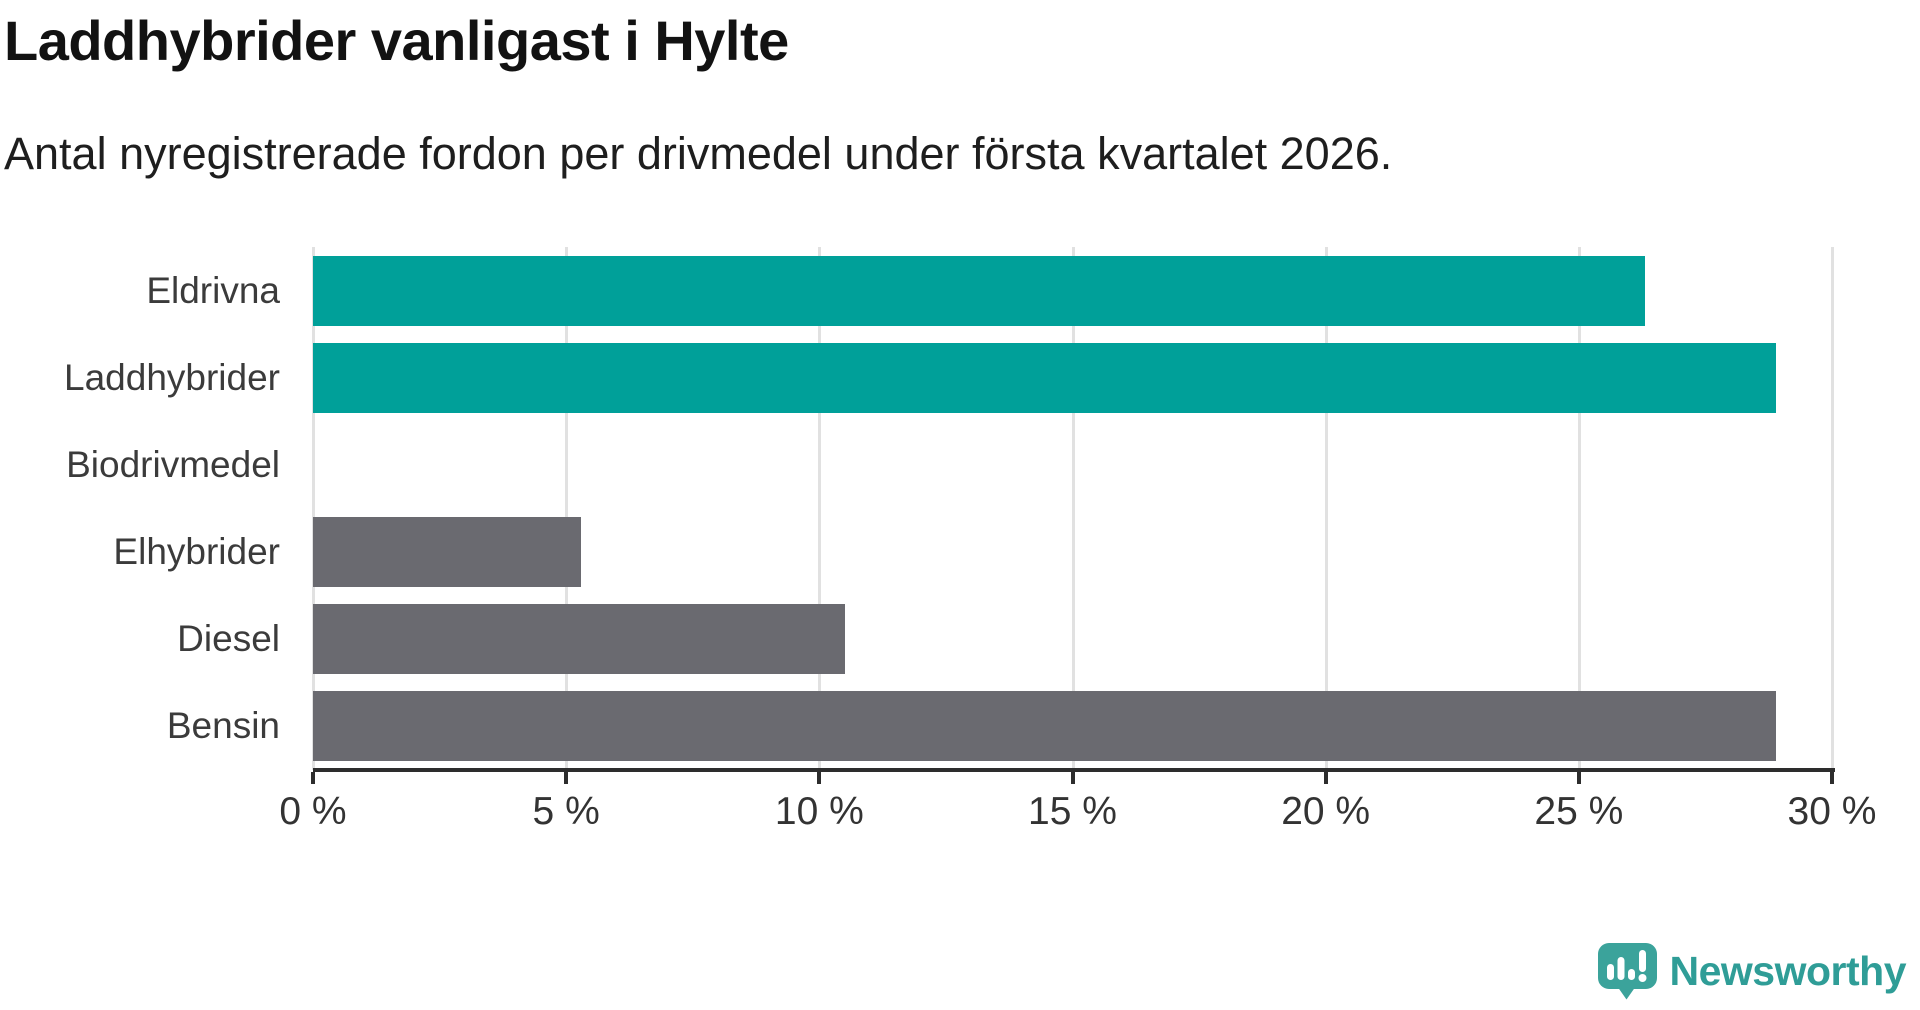 This screenshot has height=1010, width=1920. I want to click on newsworthy-chart-bubble-icon, so click(1627, 971).